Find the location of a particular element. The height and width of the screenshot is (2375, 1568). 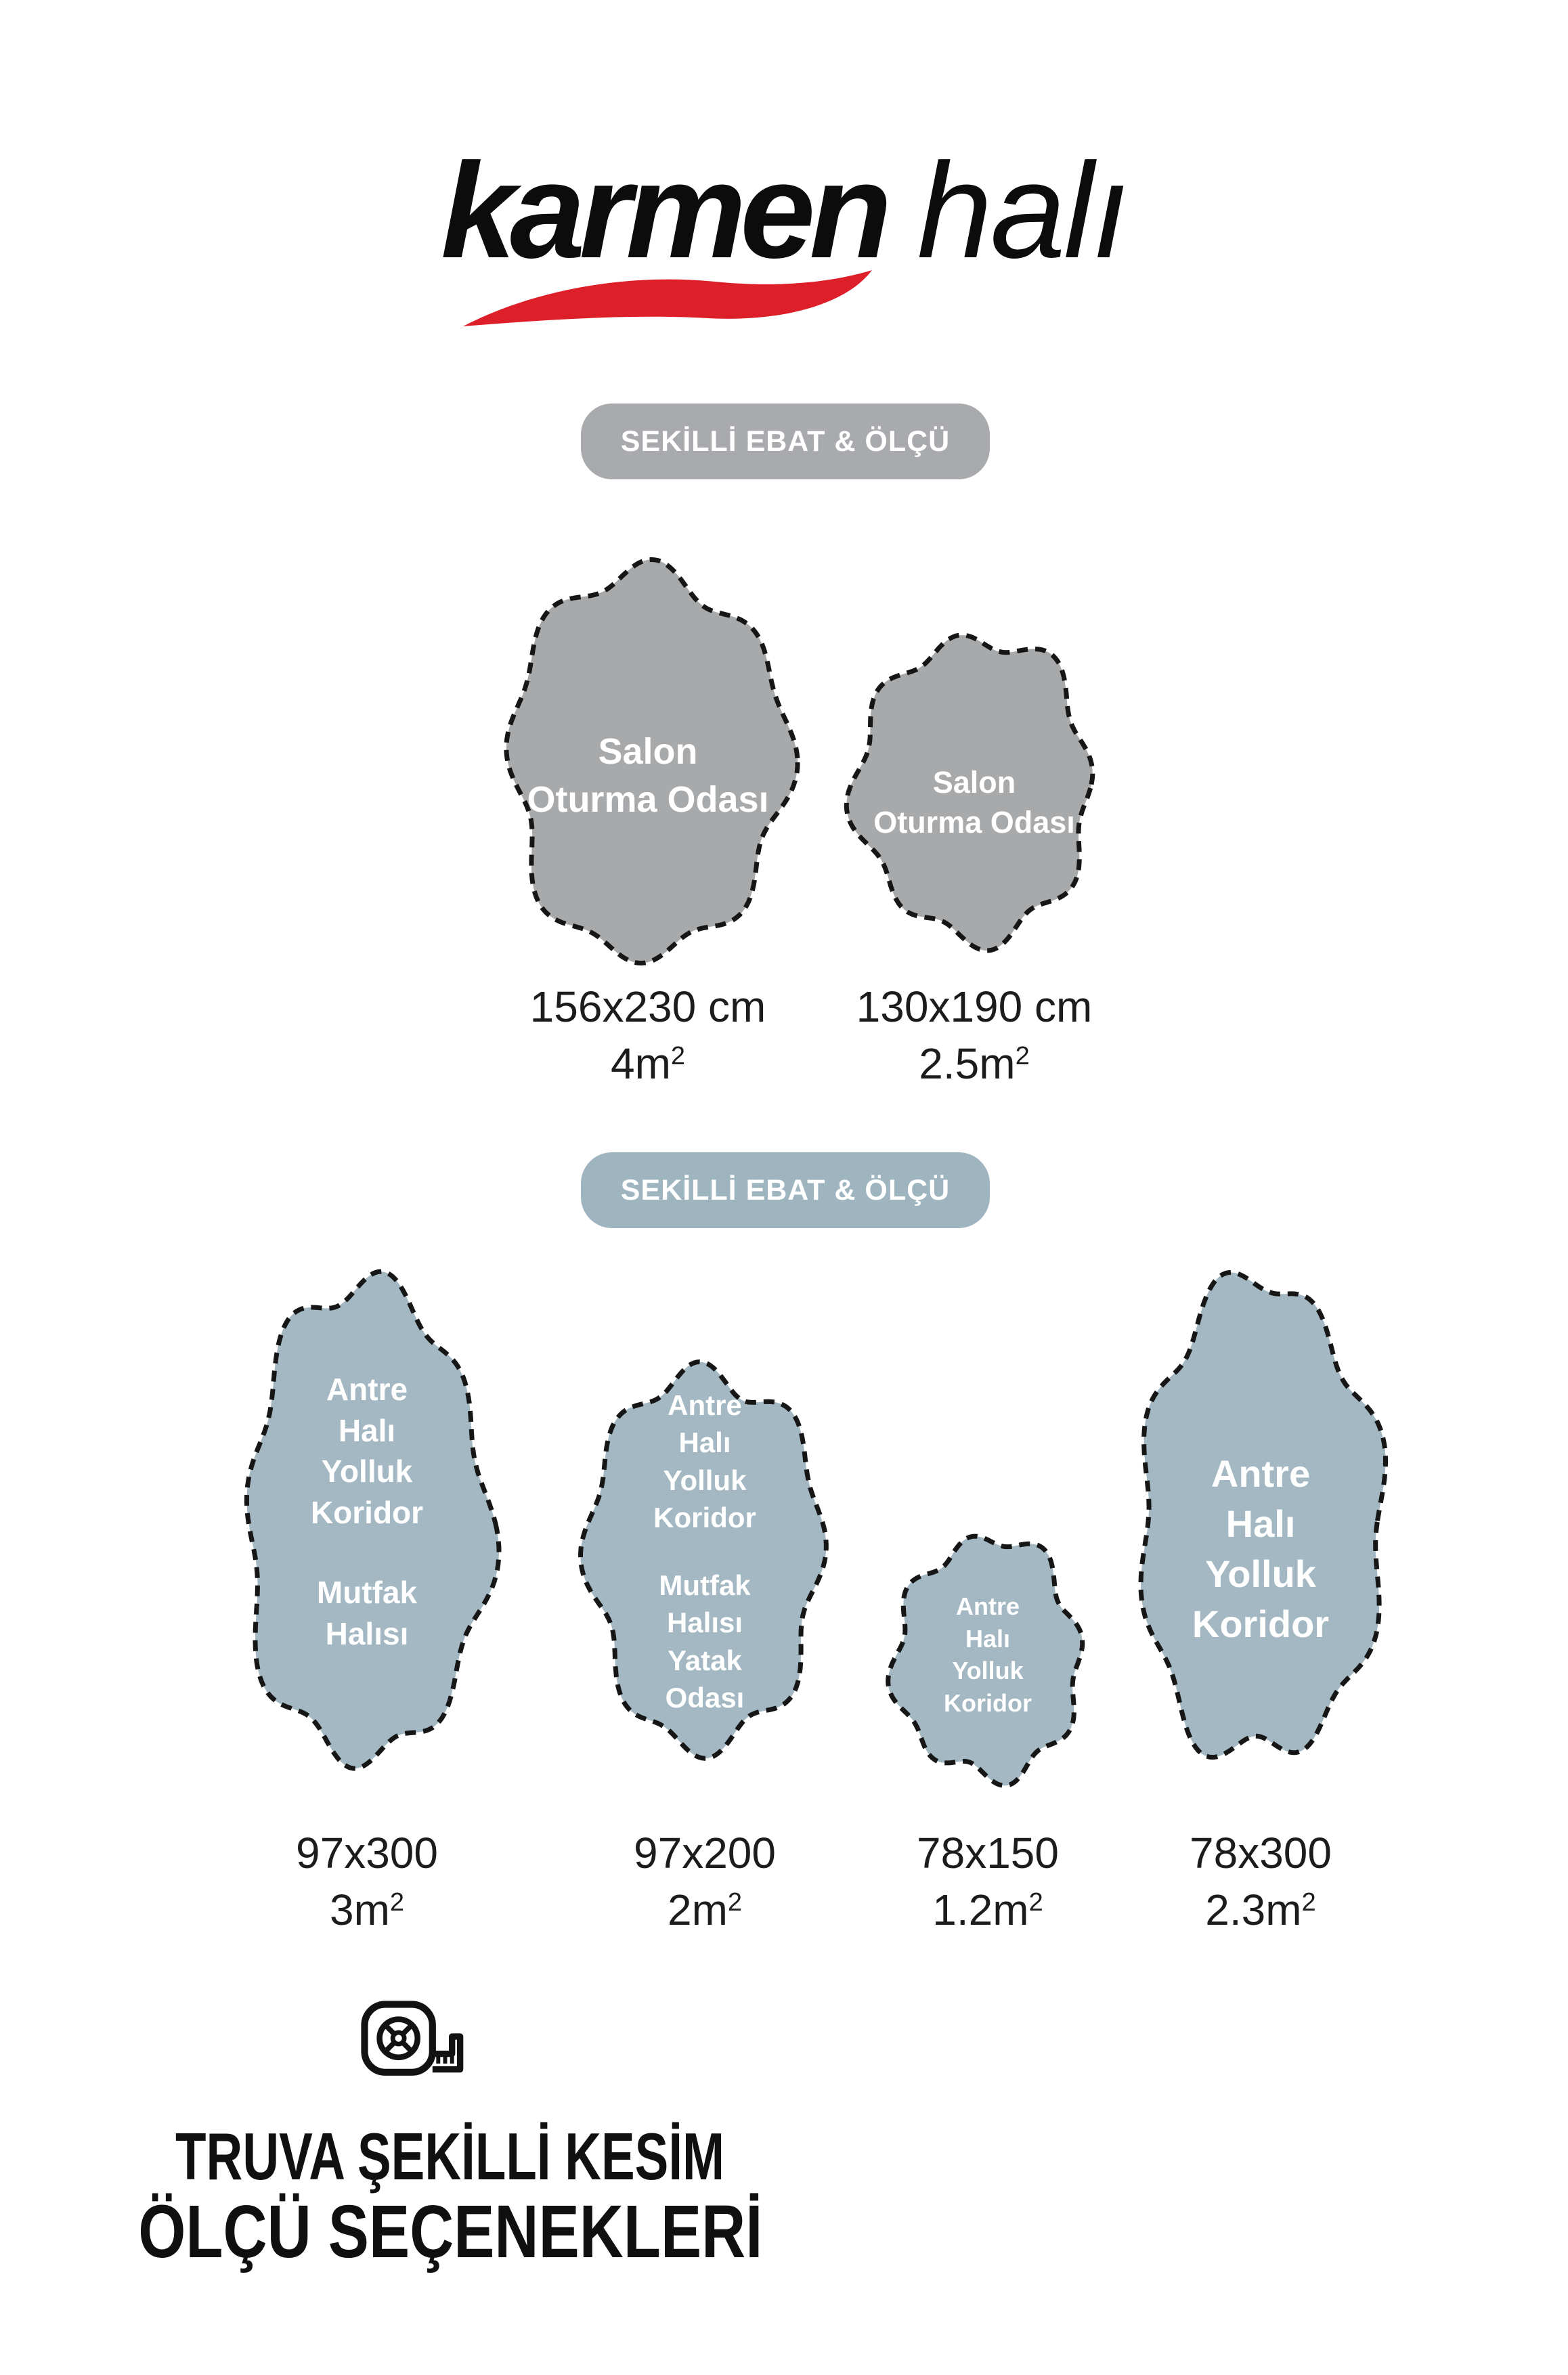

rug-shape-salon-small: Salon Oturma Odası is located at coordinates (974, 788).